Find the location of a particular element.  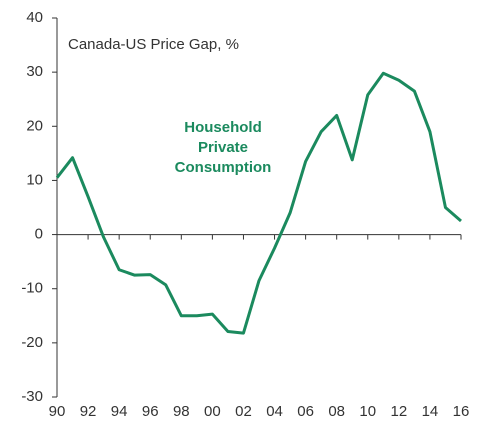

x-tick-label: 90 is located at coordinates (57, 411).